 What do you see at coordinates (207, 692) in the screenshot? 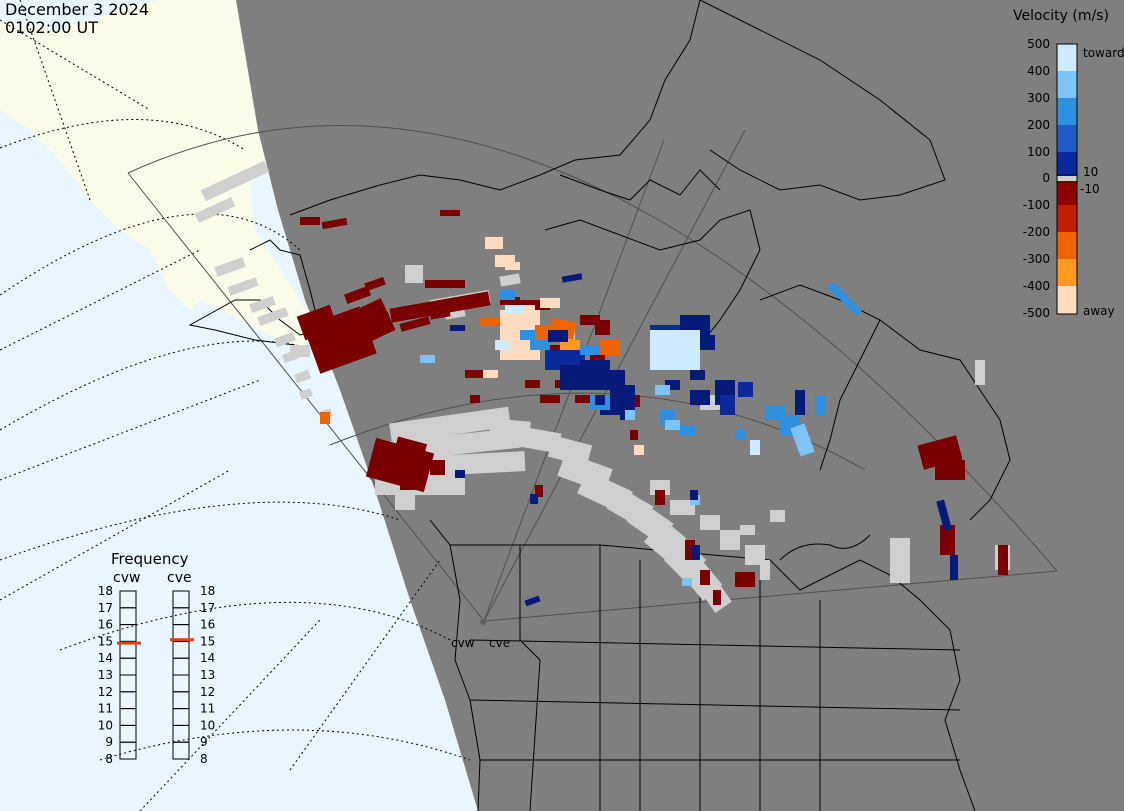
I see `freq-tick-right: 12` at bounding box center [207, 692].